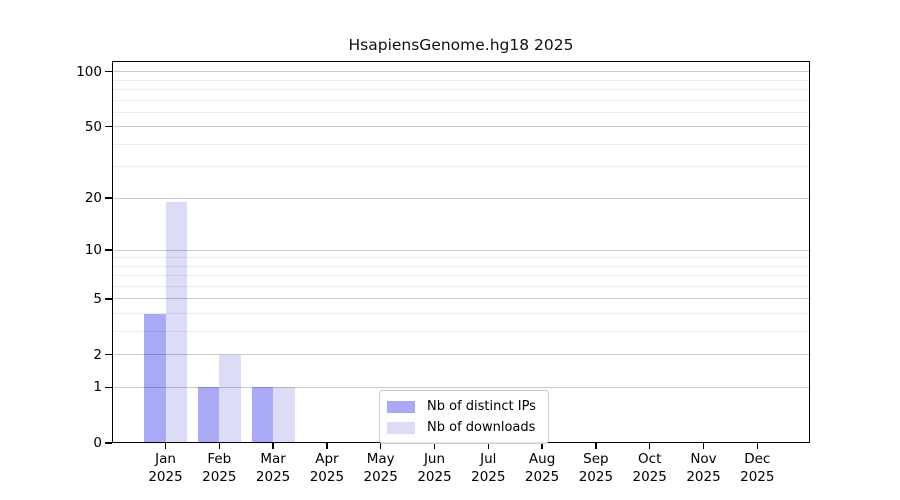 The width and height of the screenshot is (900, 500). Describe the element at coordinates (464, 417) in the screenshot. I see `legend: Nb of distinct IPs Nb of downloads` at that location.